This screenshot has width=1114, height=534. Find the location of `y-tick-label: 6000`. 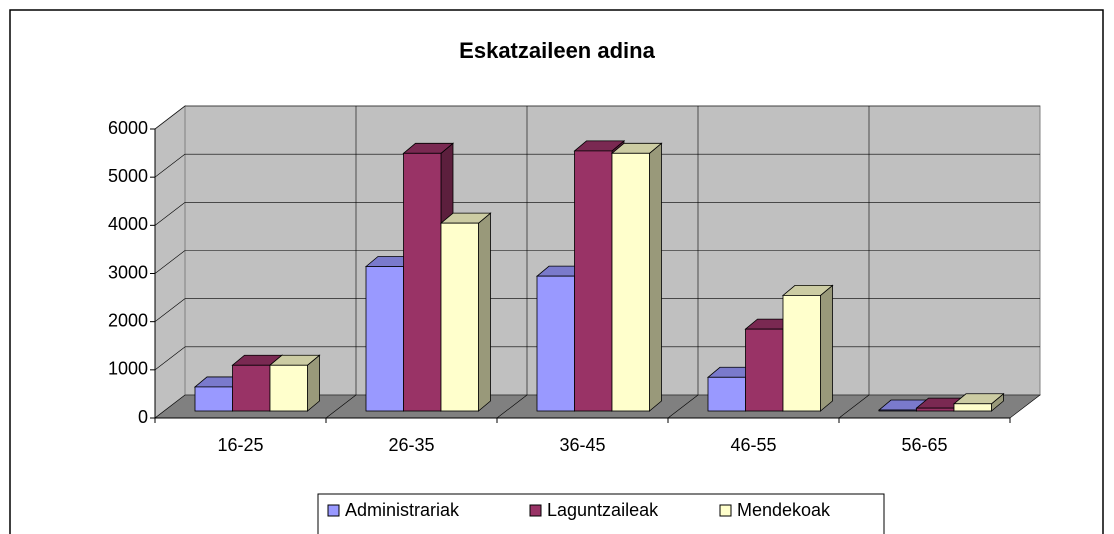

y-tick-label: 6000 is located at coordinates (128, 128).